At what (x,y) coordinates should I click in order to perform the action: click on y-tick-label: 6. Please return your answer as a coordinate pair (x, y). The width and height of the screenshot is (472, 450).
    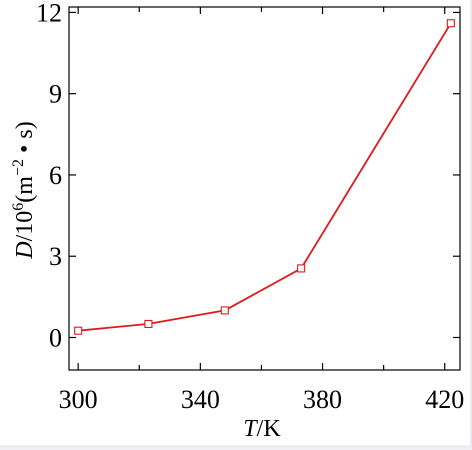
    Looking at the image, I should click on (55, 175).